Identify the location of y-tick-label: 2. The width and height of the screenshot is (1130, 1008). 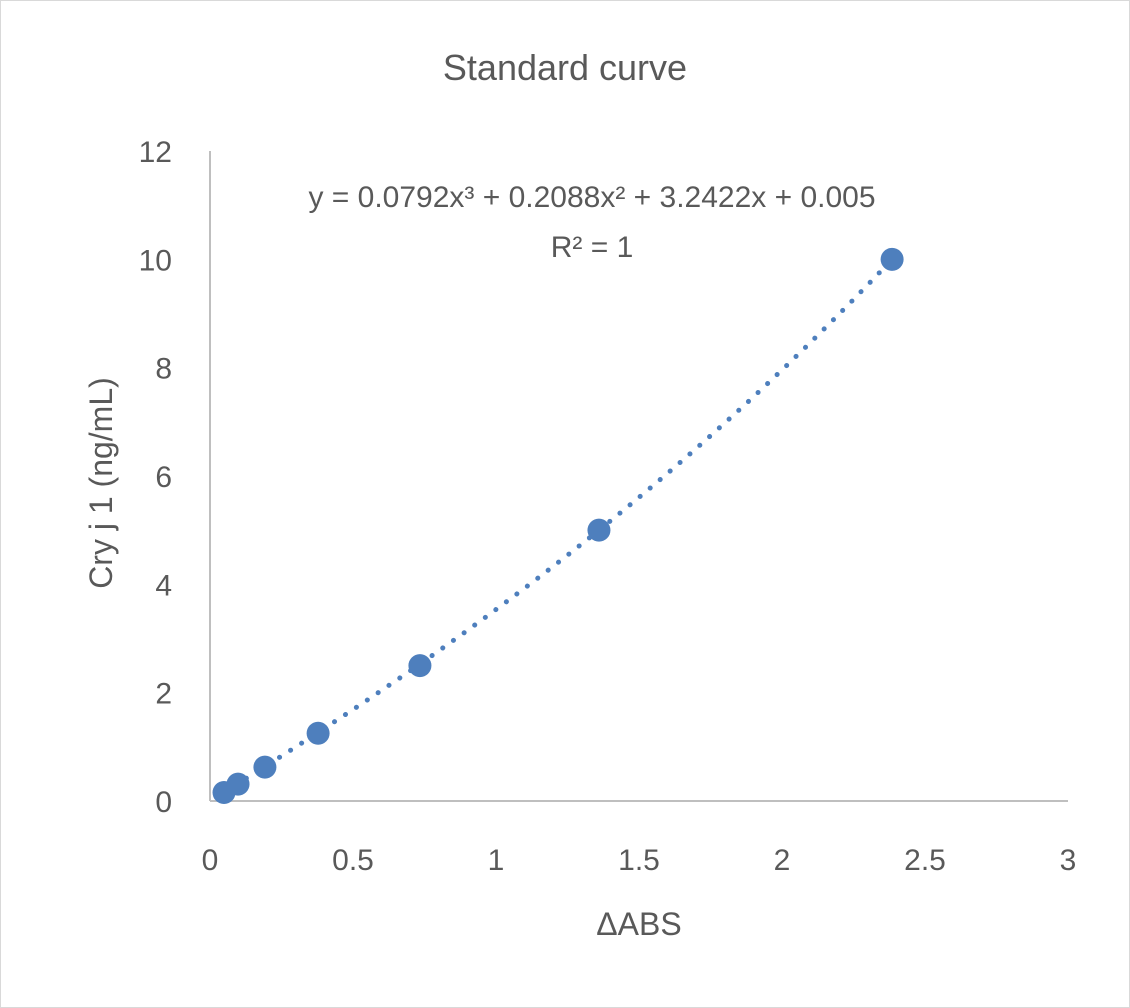
(163, 694).